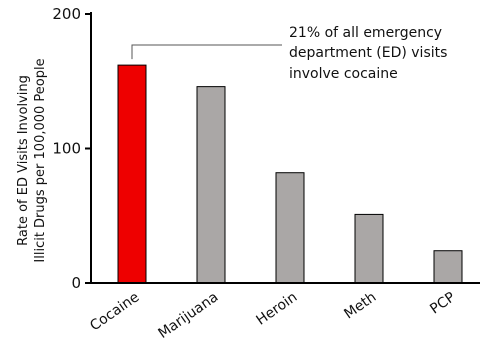 The image size is (489, 351). I want to click on annotation-text-line: involve cocaine, so click(343, 74).